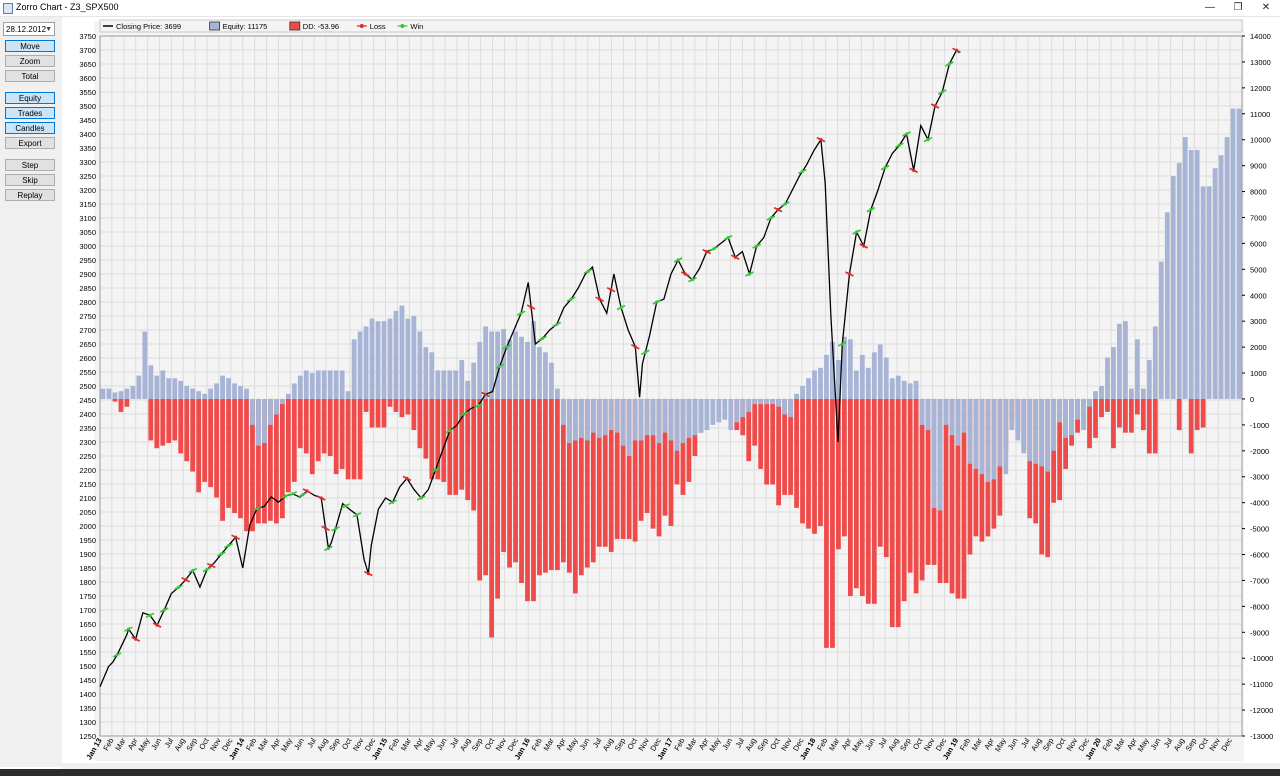 The image size is (1280, 776). Describe the element at coordinates (321, 26) in the screenshot. I see `legend-label: DD: -53.96` at that location.